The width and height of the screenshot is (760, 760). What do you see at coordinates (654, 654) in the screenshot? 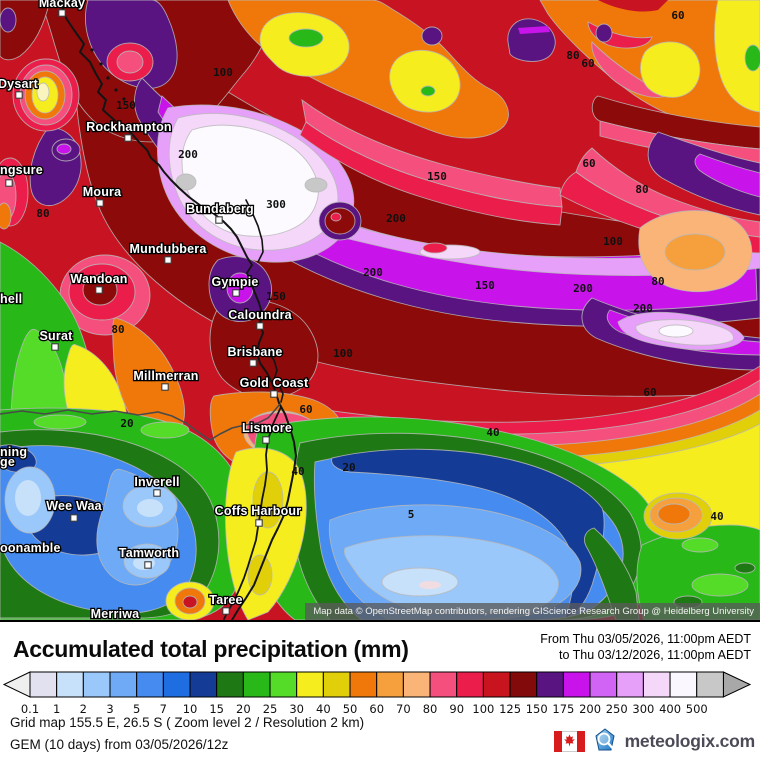
I see `period-to: to Thu 03/12/2026, 11:00pm AEDT` at bounding box center [654, 654].